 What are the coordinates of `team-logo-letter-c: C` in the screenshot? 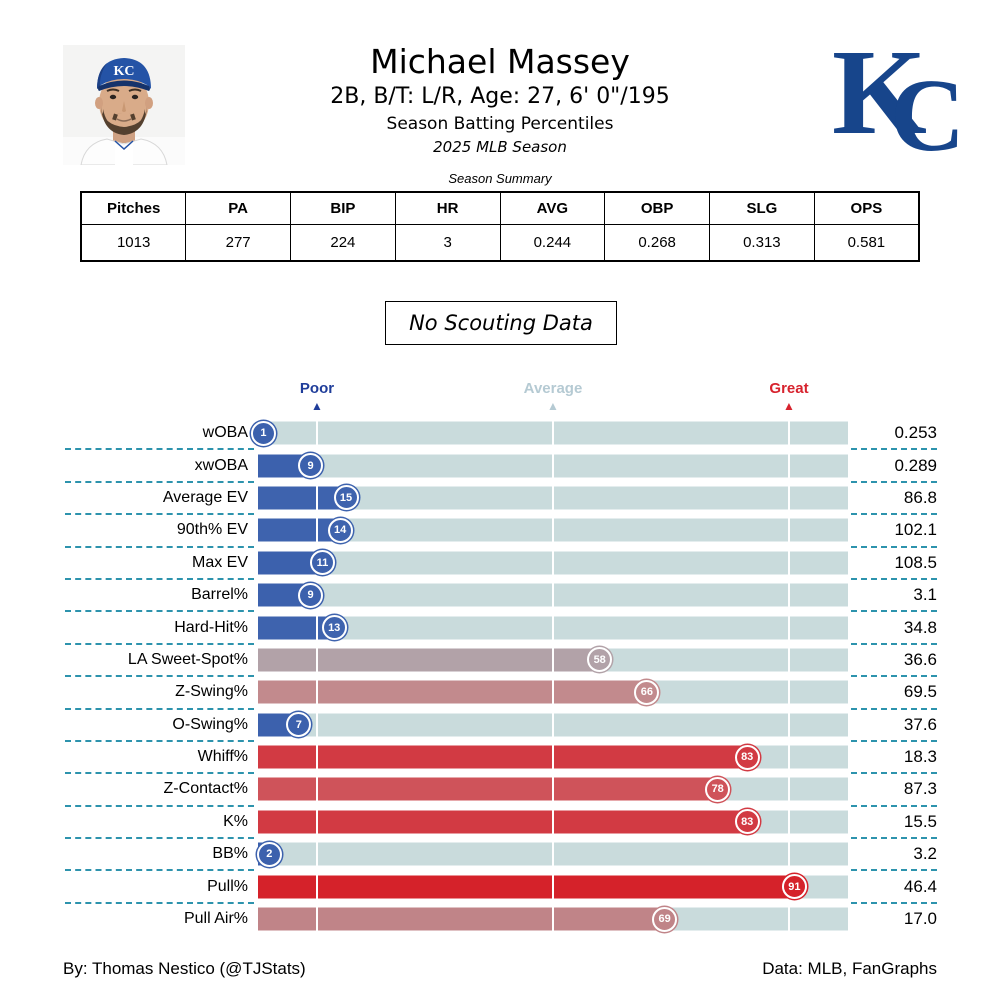 It's located at (928, 115).